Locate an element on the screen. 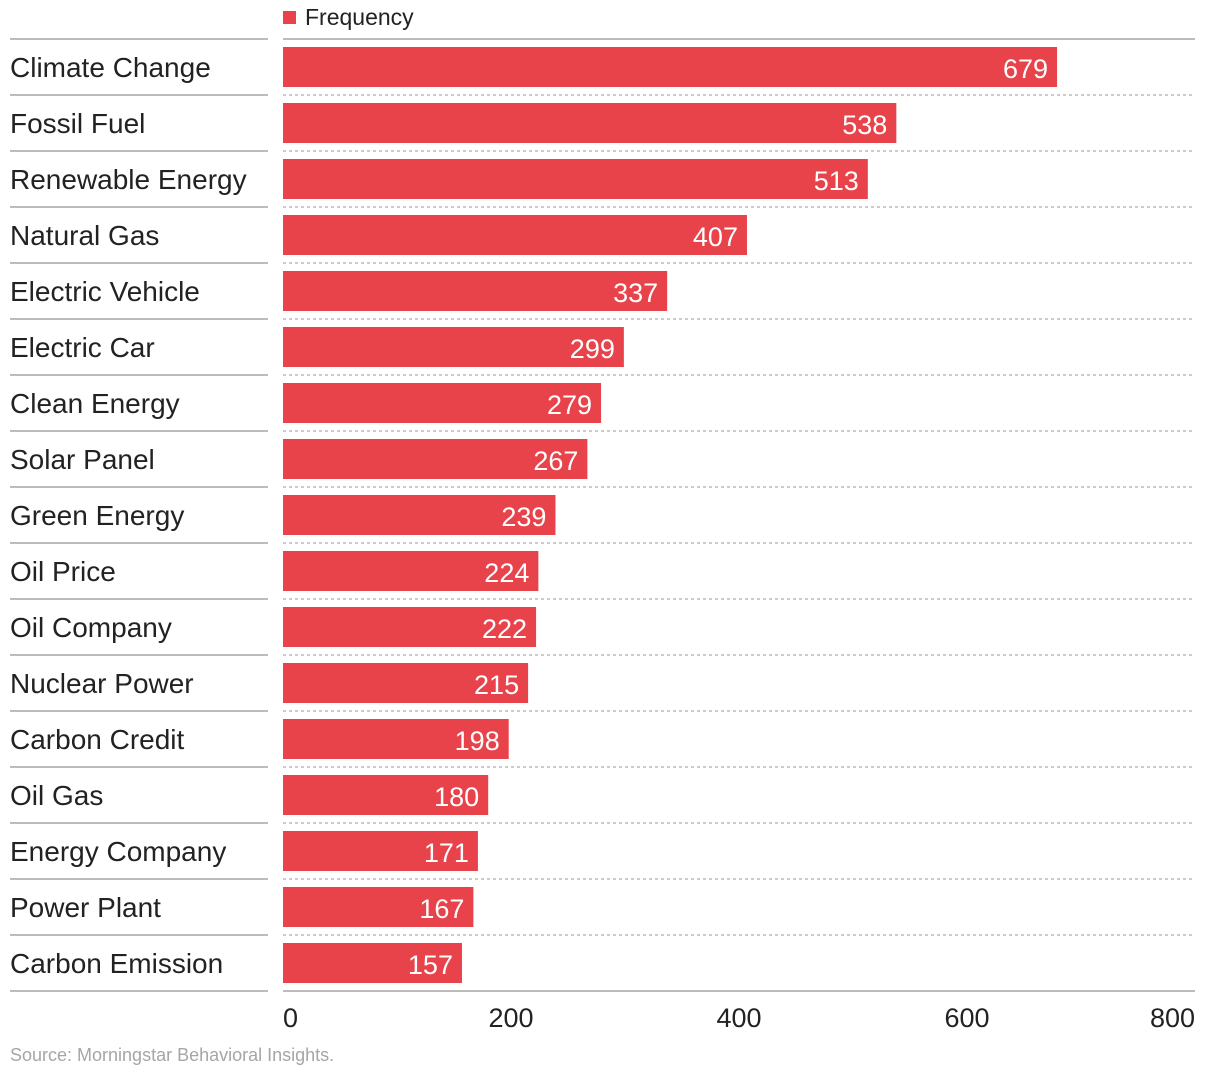 The height and width of the screenshot is (1077, 1224). data-label: 279 is located at coordinates (569, 405).